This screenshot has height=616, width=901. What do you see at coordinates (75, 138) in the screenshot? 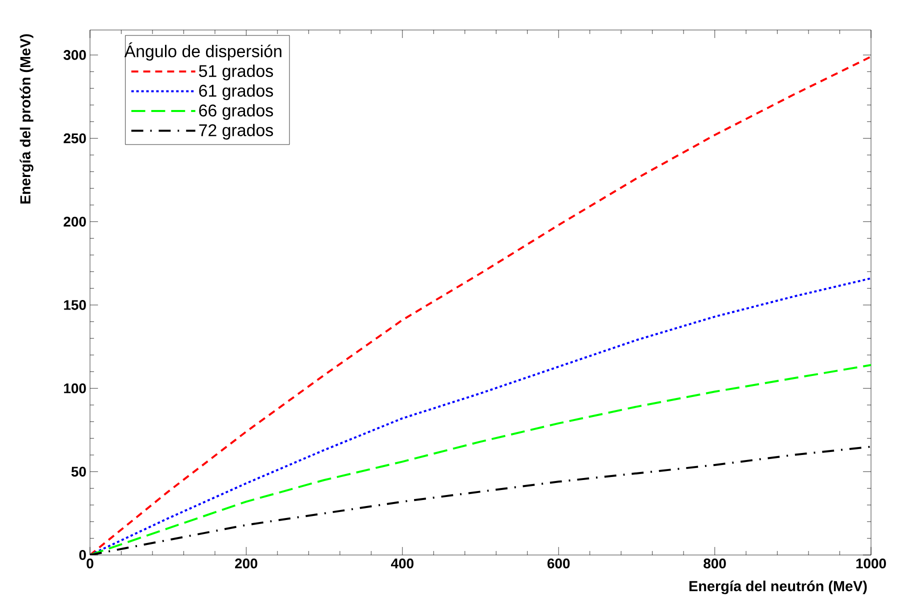
I see `y-tick-label: 250` at bounding box center [75, 138].